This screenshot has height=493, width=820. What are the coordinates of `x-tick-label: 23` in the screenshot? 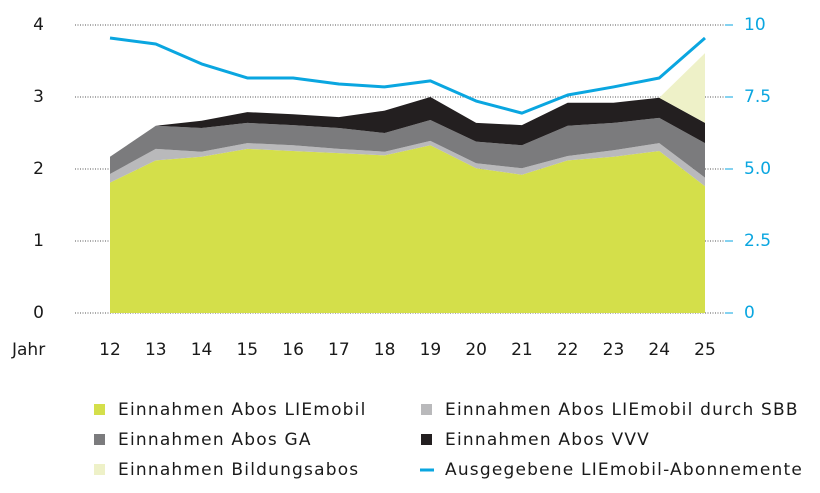 It's located at (614, 350).